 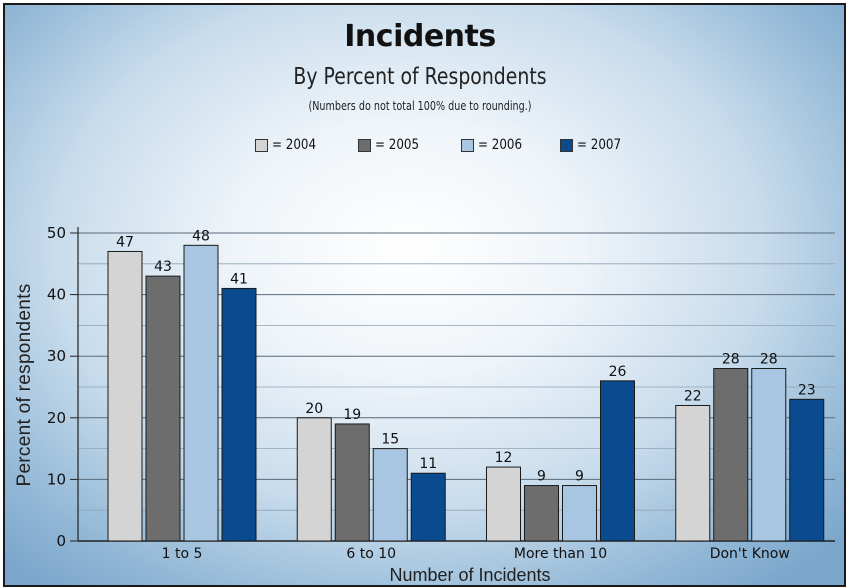 I want to click on x-tick-label: More than 10, so click(x=560, y=554).